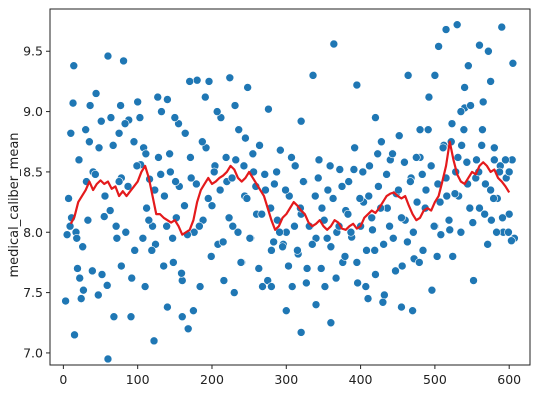 The image size is (550, 403). Describe the element at coordinates (509, 379) in the screenshot. I see `x-tick-label: 600` at that location.